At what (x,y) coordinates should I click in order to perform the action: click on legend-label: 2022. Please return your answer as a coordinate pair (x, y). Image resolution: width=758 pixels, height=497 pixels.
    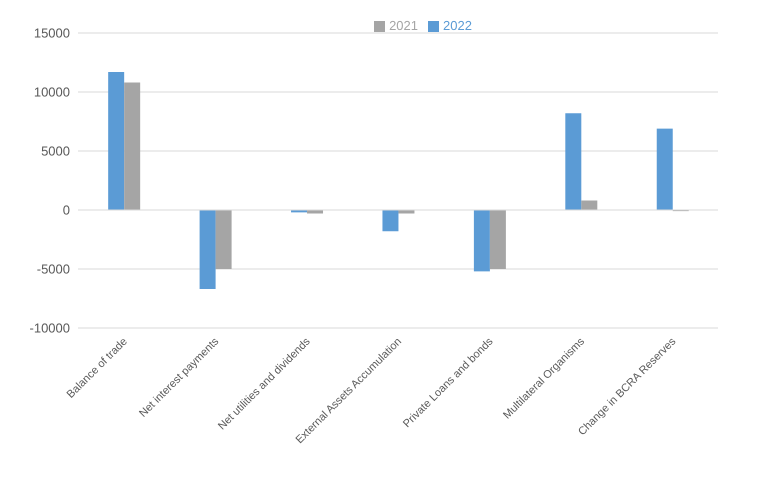
    Looking at the image, I should click on (457, 25).